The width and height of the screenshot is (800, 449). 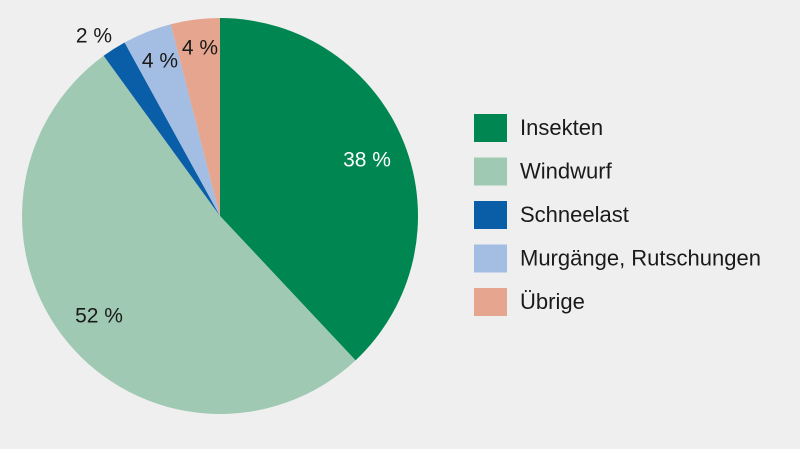 I want to click on legend-item-uebrige: Übrige, so click(x=529, y=302).